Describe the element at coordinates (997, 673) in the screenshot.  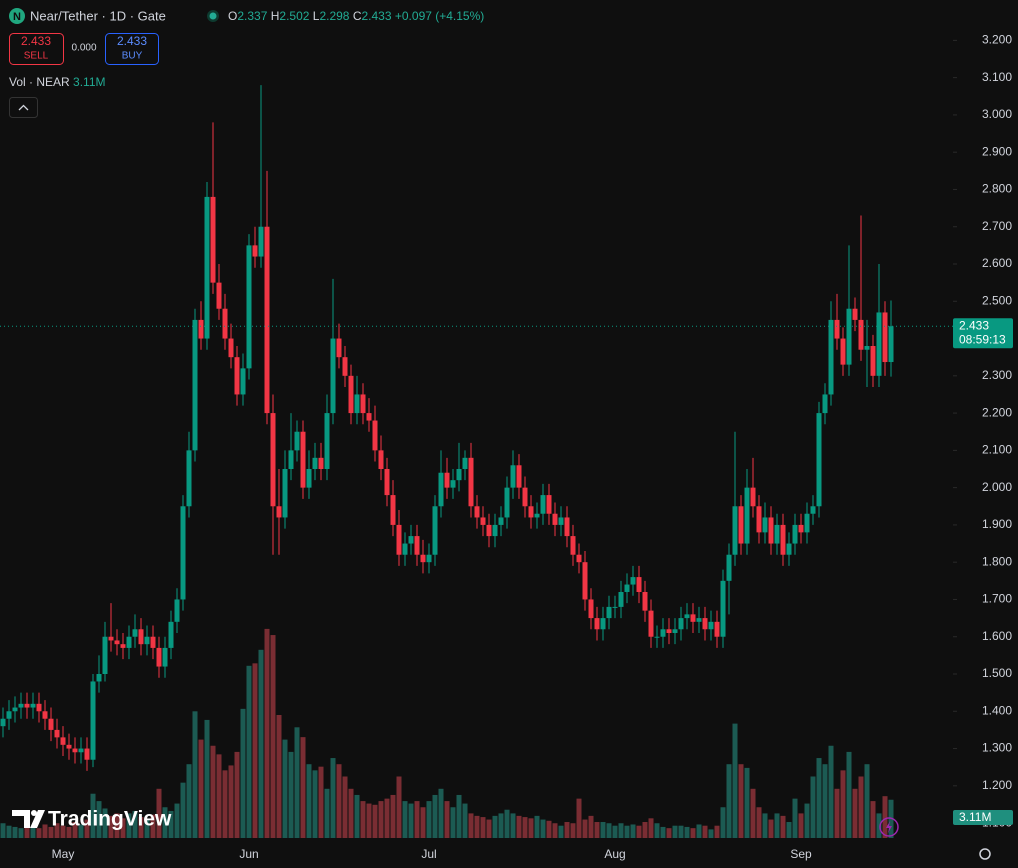
I see `y-tick-label: 1.500` at that location.